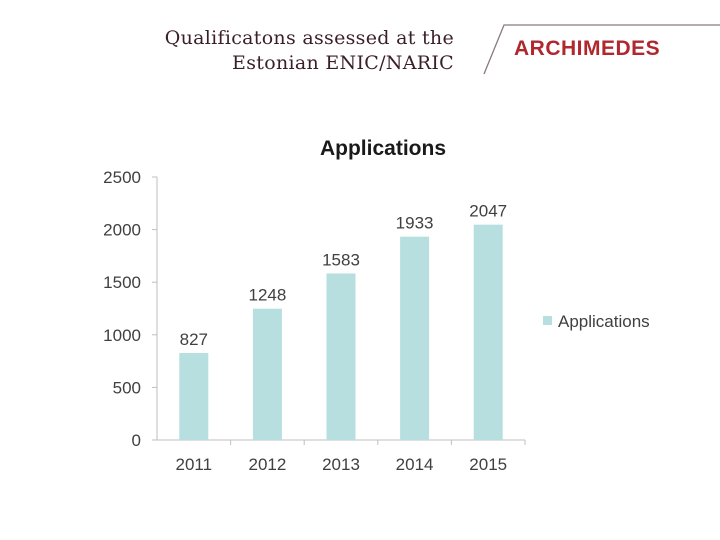  I want to click on data-label: 1583, so click(341, 259).